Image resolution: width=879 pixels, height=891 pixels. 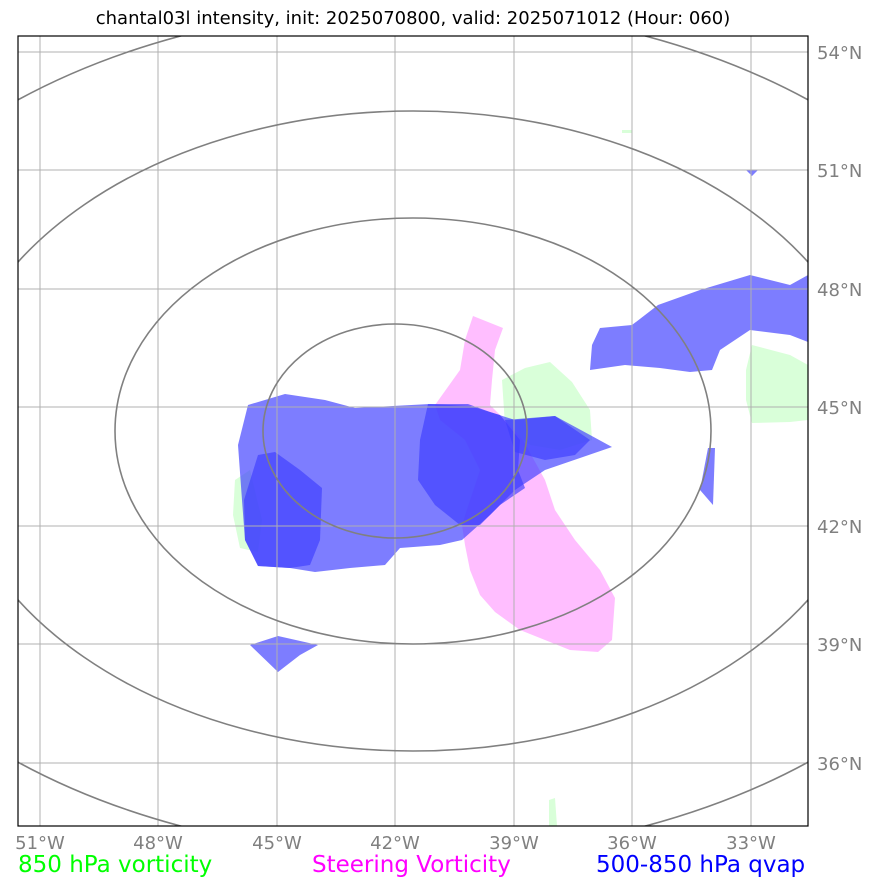 I want to click on range-ring, so click(x=395, y=431).